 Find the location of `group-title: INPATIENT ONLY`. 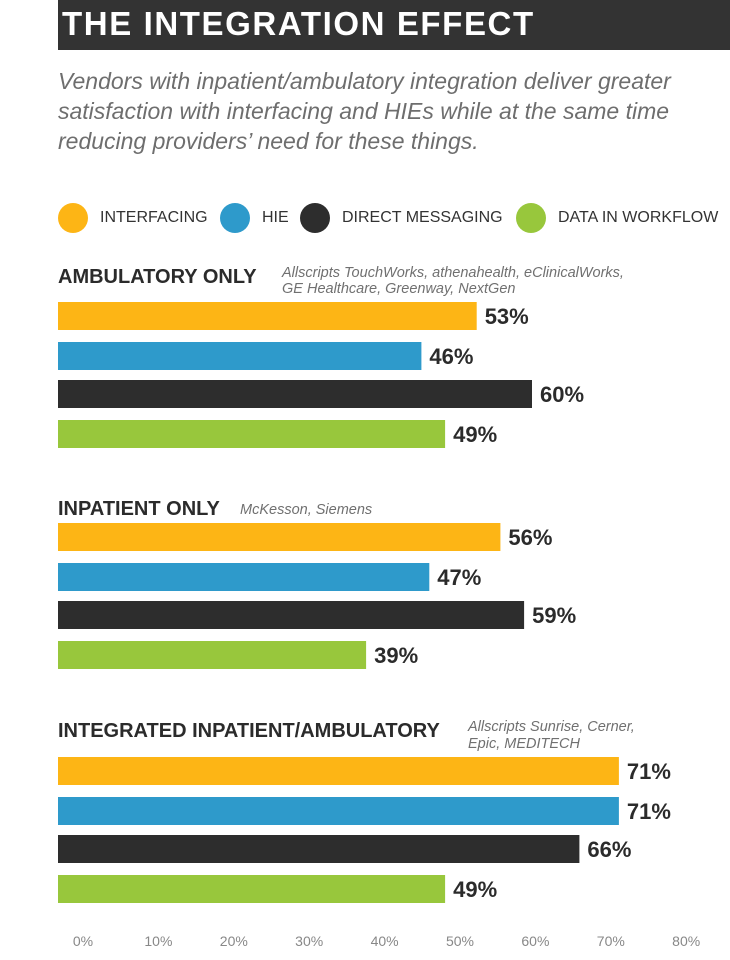

group-title: INPATIENT ONLY is located at coordinates (139, 509).